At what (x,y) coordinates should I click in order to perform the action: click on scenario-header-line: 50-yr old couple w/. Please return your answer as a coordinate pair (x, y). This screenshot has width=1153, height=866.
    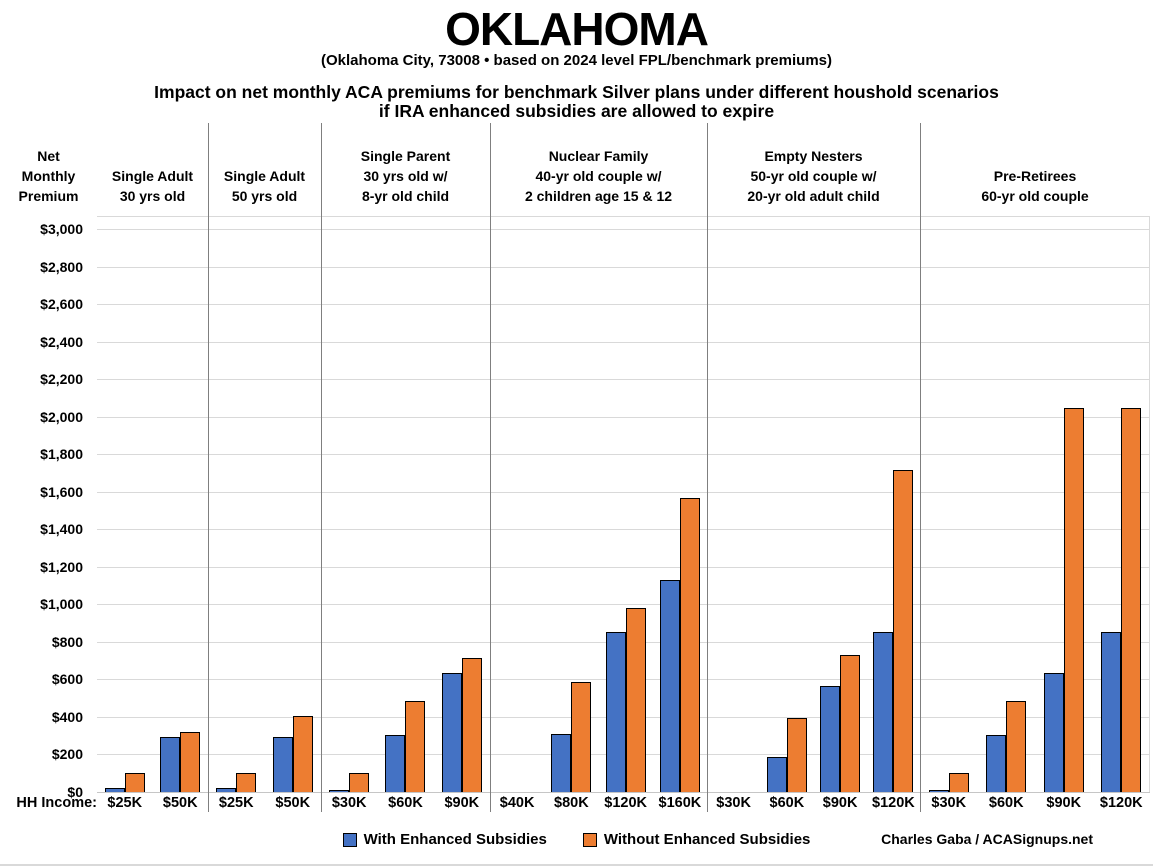
    Looking at the image, I should click on (813, 176).